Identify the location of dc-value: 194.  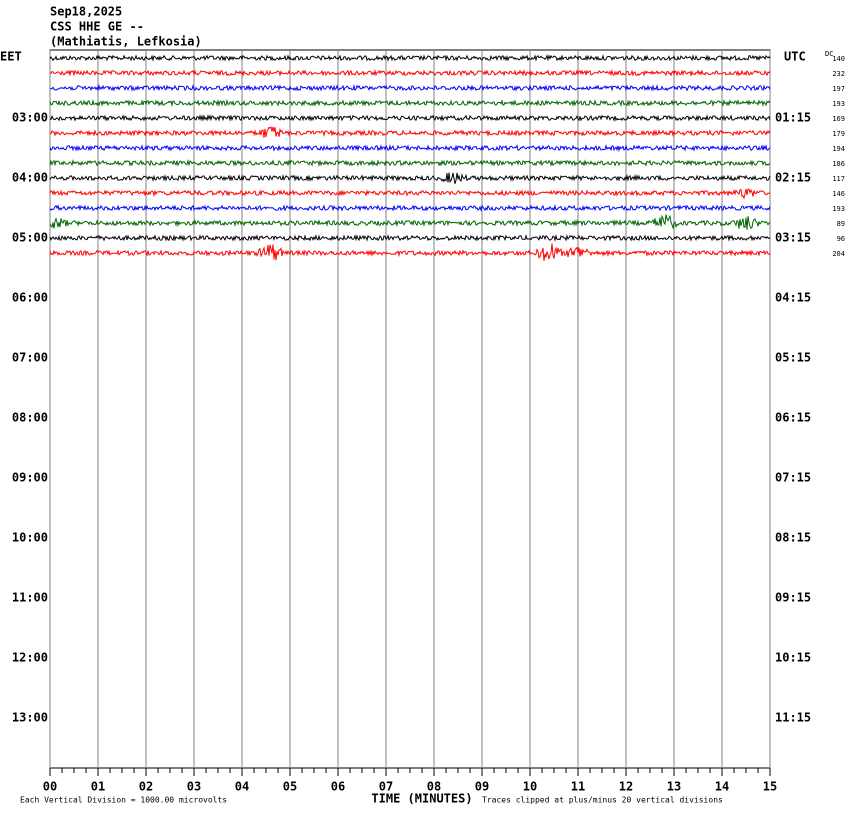
(838, 149).